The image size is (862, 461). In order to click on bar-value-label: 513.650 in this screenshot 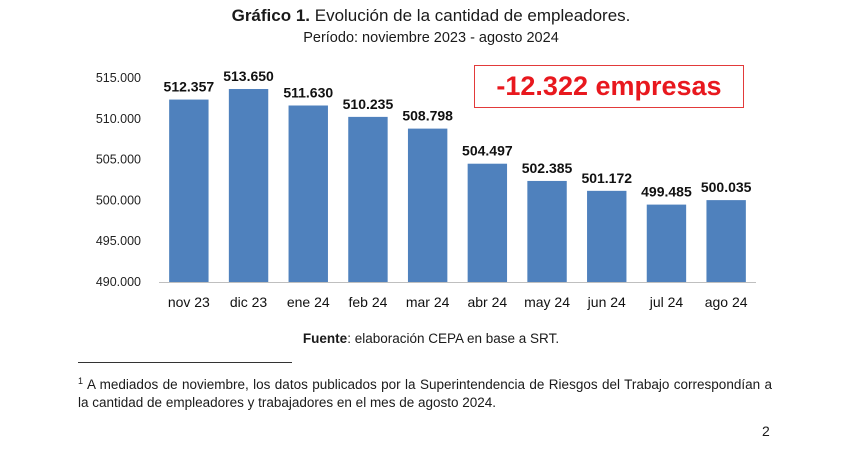, I will do `click(248, 76)`.